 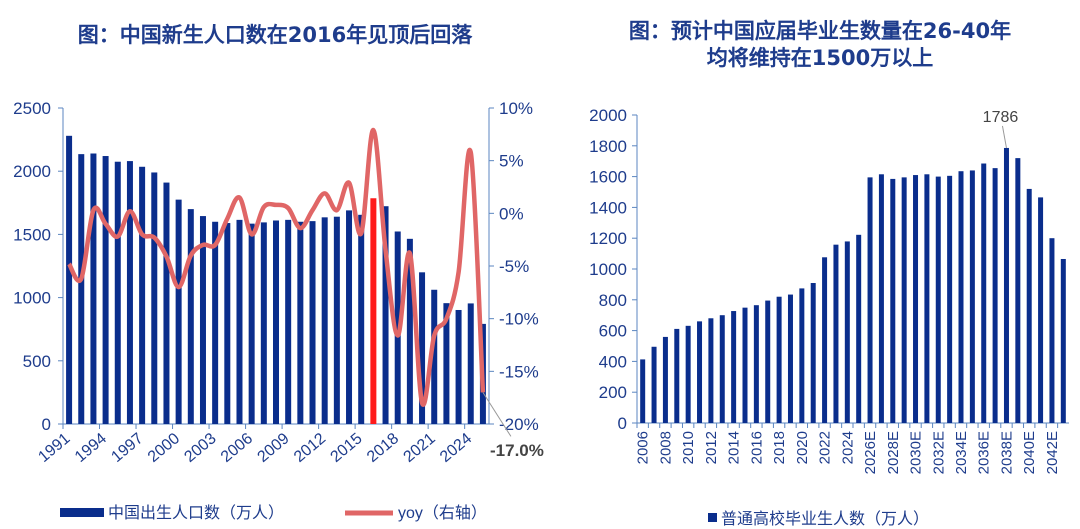 What do you see at coordinates (1052, 452) in the screenshot?
I see `x-tick-label: 2042E` at bounding box center [1052, 452].